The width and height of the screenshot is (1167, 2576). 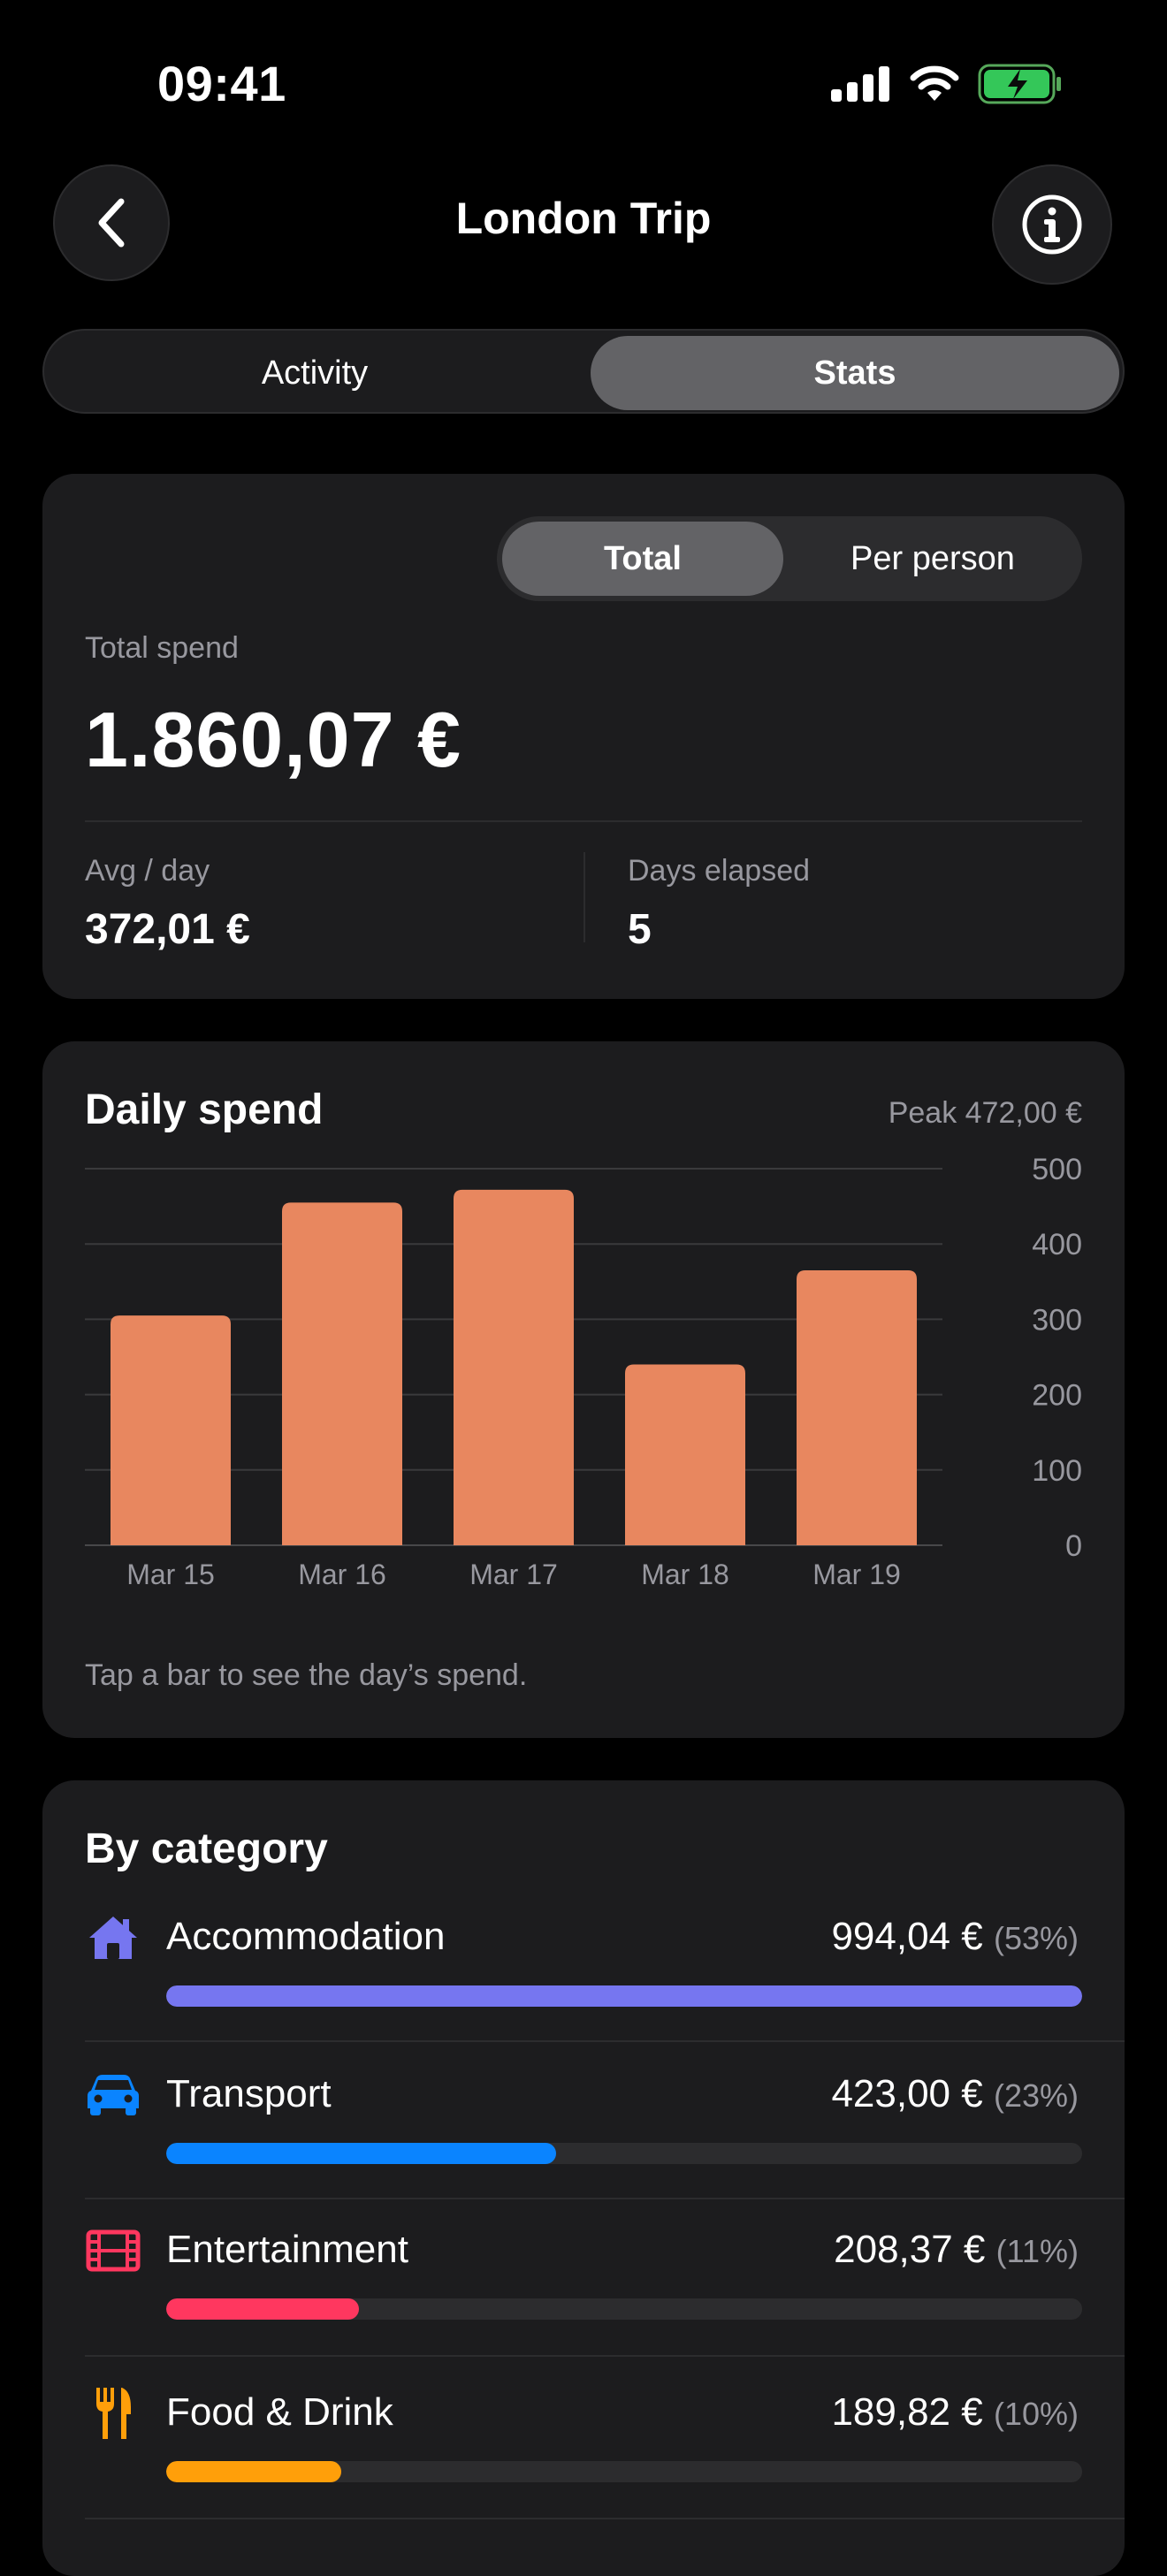 What do you see at coordinates (273, 739) in the screenshot?
I see `total-spend-value: 1.860,07 €` at bounding box center [273, 739].